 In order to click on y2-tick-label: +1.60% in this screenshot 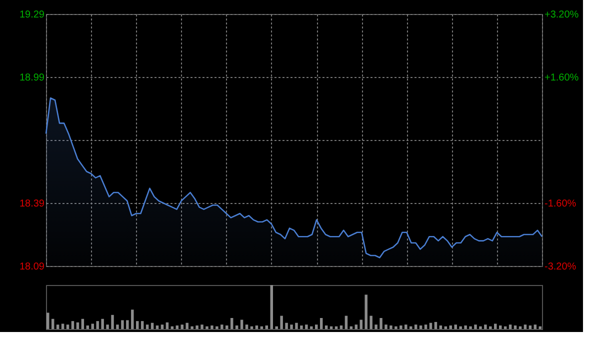, I will do `click(561, 78)`.